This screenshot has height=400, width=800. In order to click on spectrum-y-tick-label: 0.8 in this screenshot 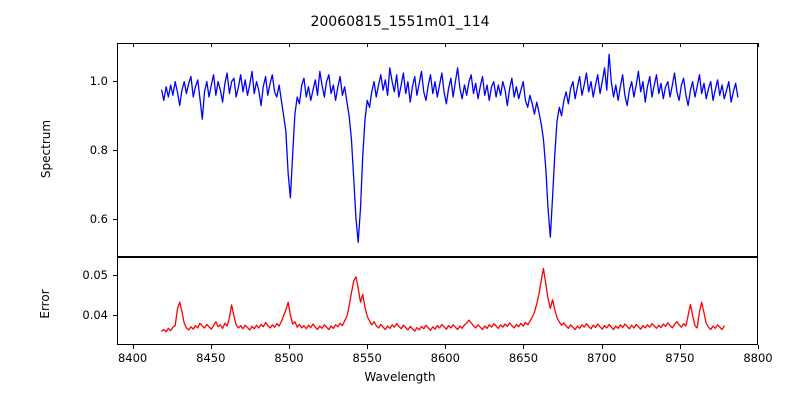, I will do `click(98, 150)`.